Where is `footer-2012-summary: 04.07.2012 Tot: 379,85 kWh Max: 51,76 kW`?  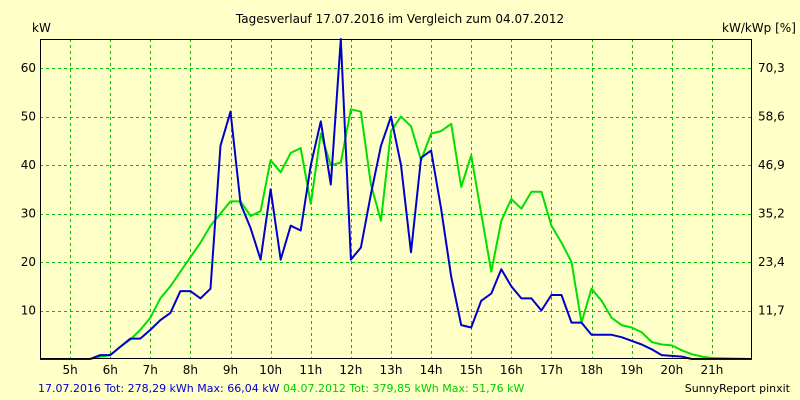 footer-2012-summary: 04.07.2012 Tot: 379,85 kWh Max: 51,76 kW is located at coordinates (403, 388).